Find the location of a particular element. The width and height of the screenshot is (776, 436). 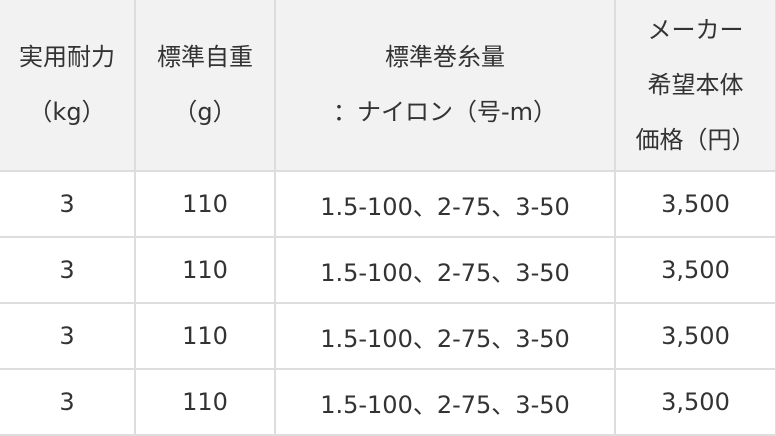

header-line: 希望本体 is located at coordinates (695, 84).